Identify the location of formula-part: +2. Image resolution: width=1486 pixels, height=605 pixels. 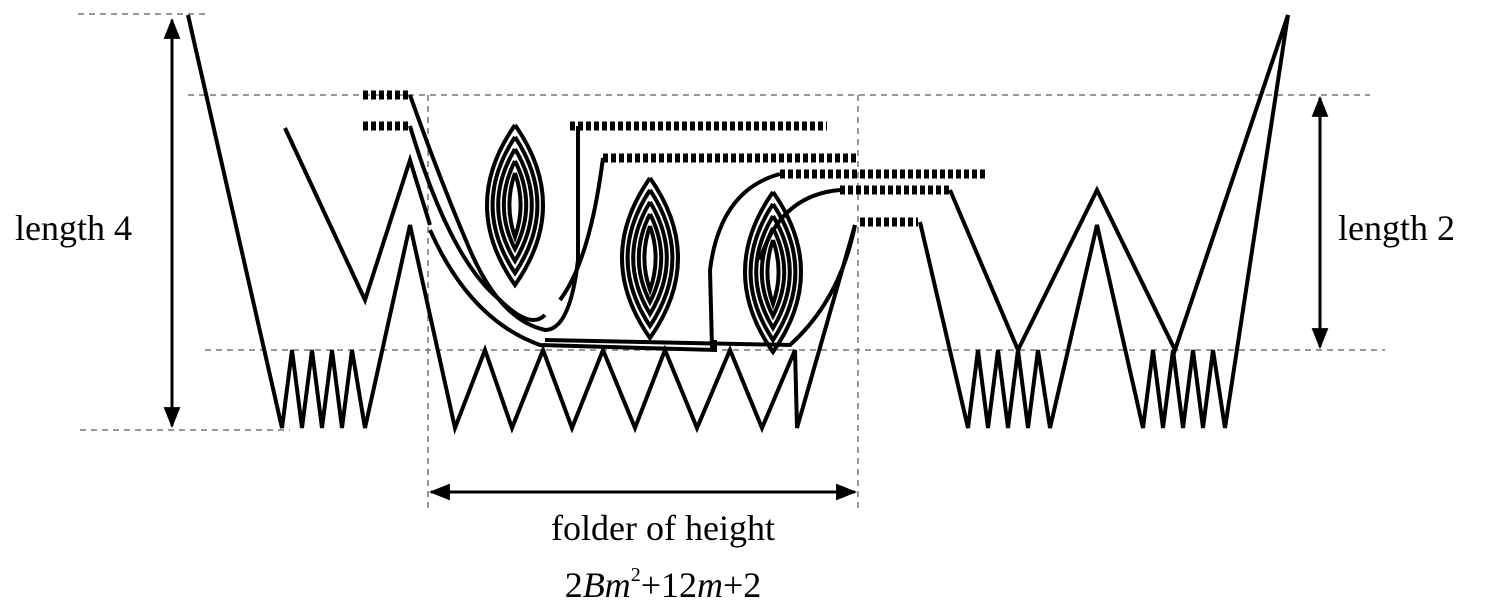
(742, 585).